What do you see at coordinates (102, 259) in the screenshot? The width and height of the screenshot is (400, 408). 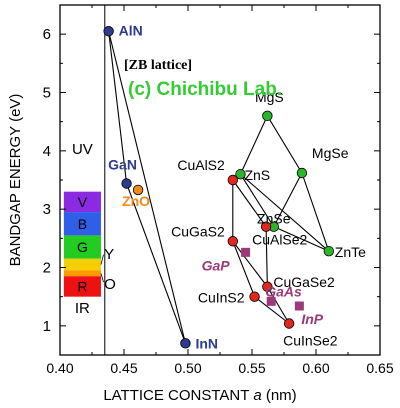 I see `yellow-leader-line` at bounding box center [102, 259].